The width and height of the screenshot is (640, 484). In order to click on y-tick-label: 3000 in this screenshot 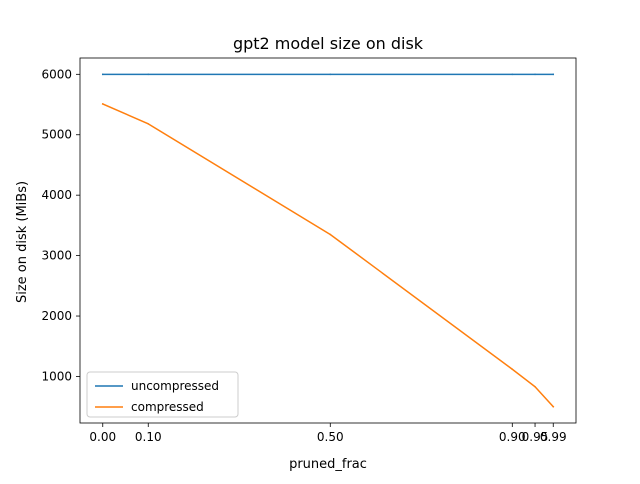, I will do `click(56, 256)`.